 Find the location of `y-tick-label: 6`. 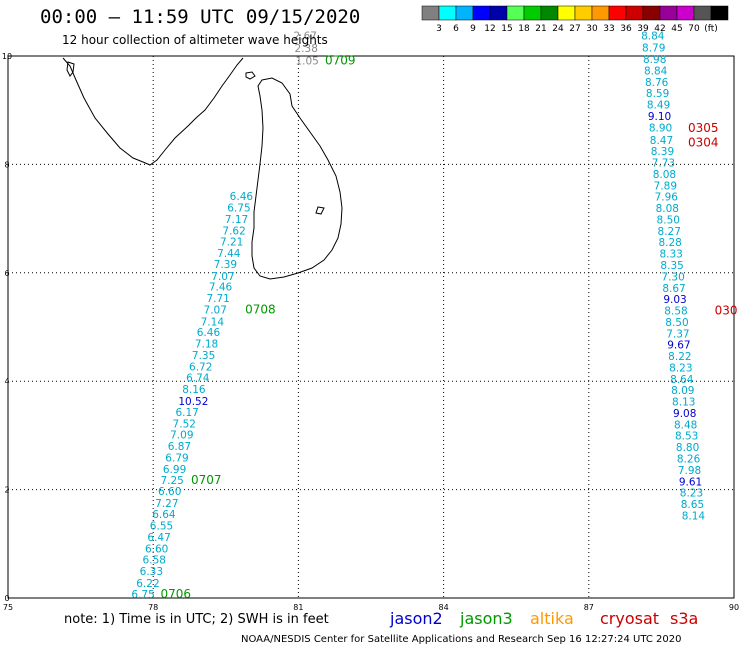

y-tick-label: 6 is located at coordinates (6, 273).